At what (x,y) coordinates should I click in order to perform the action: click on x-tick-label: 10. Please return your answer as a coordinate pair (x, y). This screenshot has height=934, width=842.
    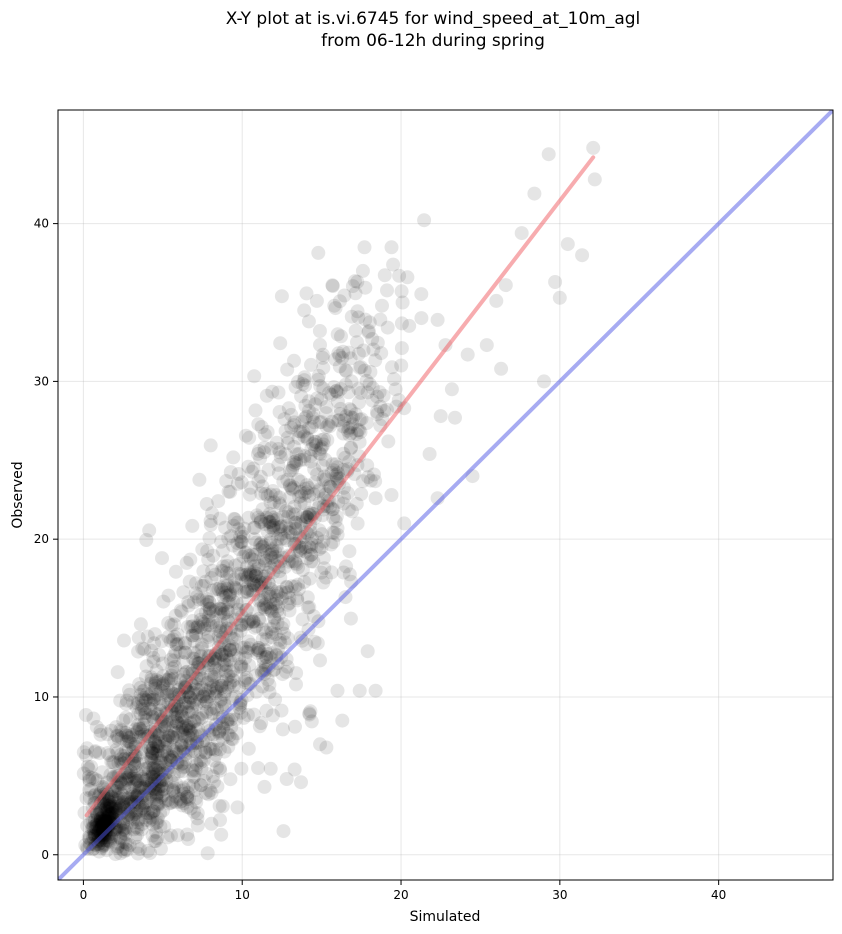
    Looking at the image, I should click on (242, 895).